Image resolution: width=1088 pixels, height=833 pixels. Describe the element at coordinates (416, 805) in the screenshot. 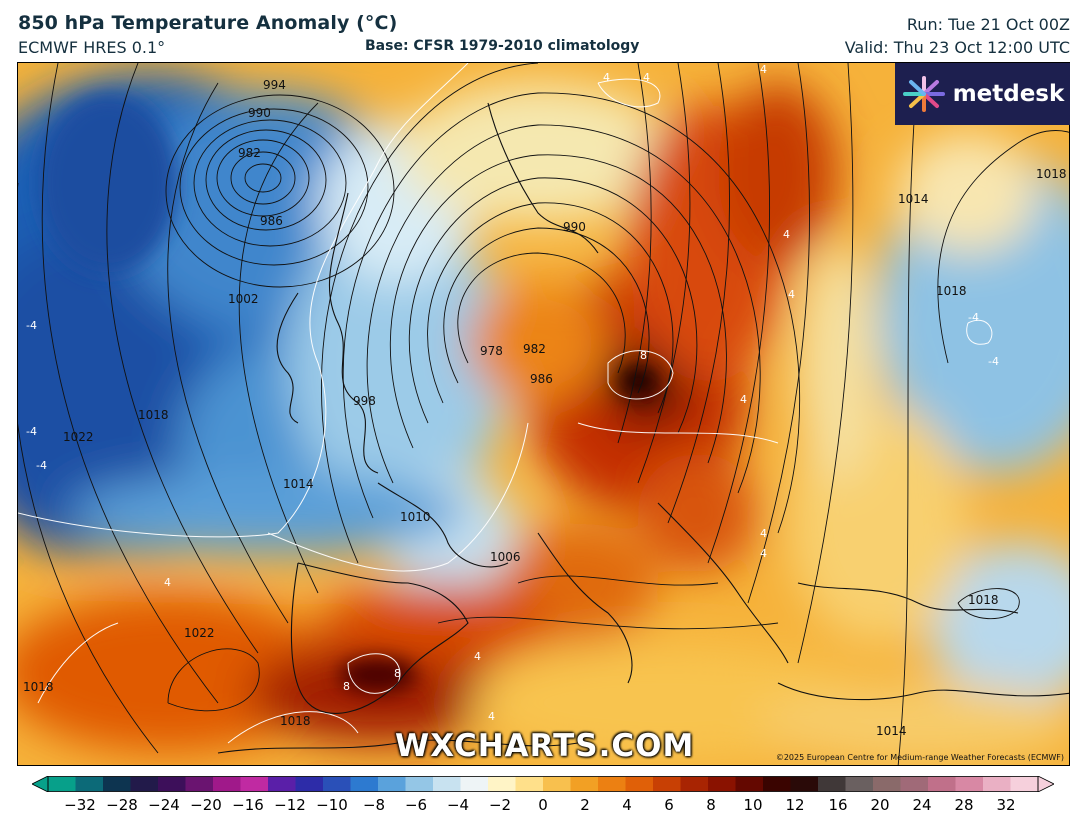

I see `colorbar-tick: −6` at that location.